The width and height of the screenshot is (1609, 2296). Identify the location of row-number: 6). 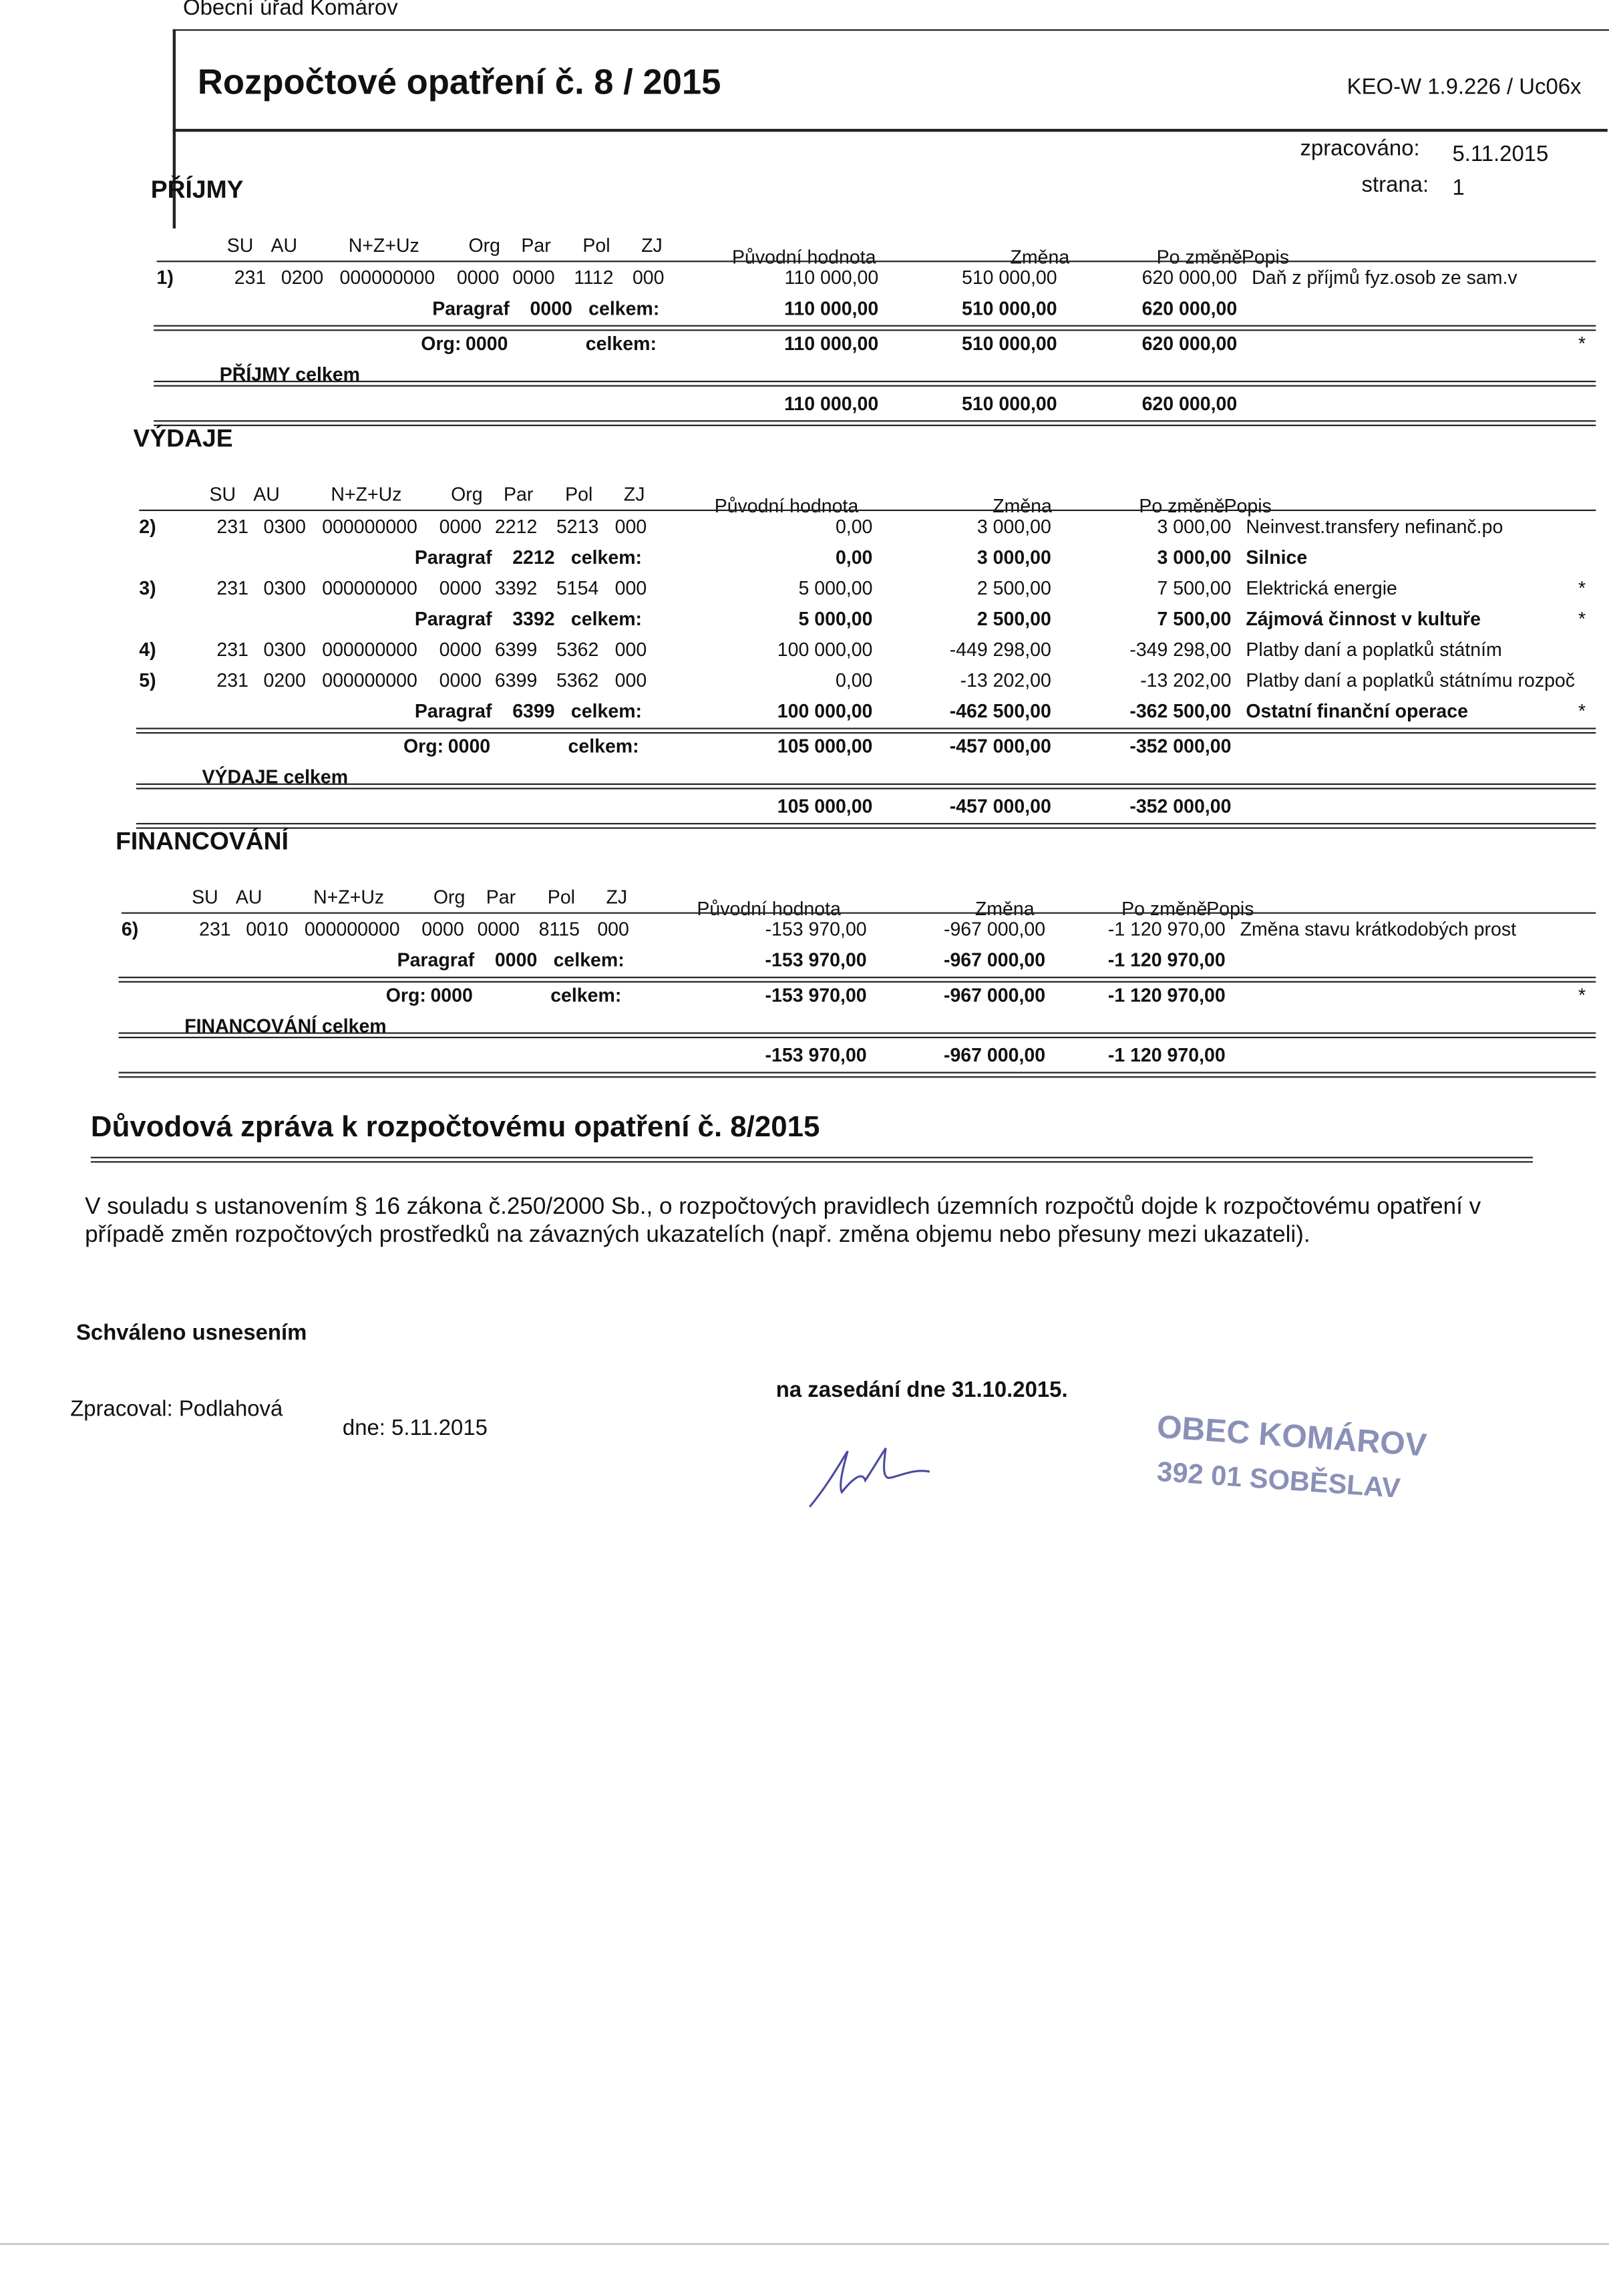
(130, 929).